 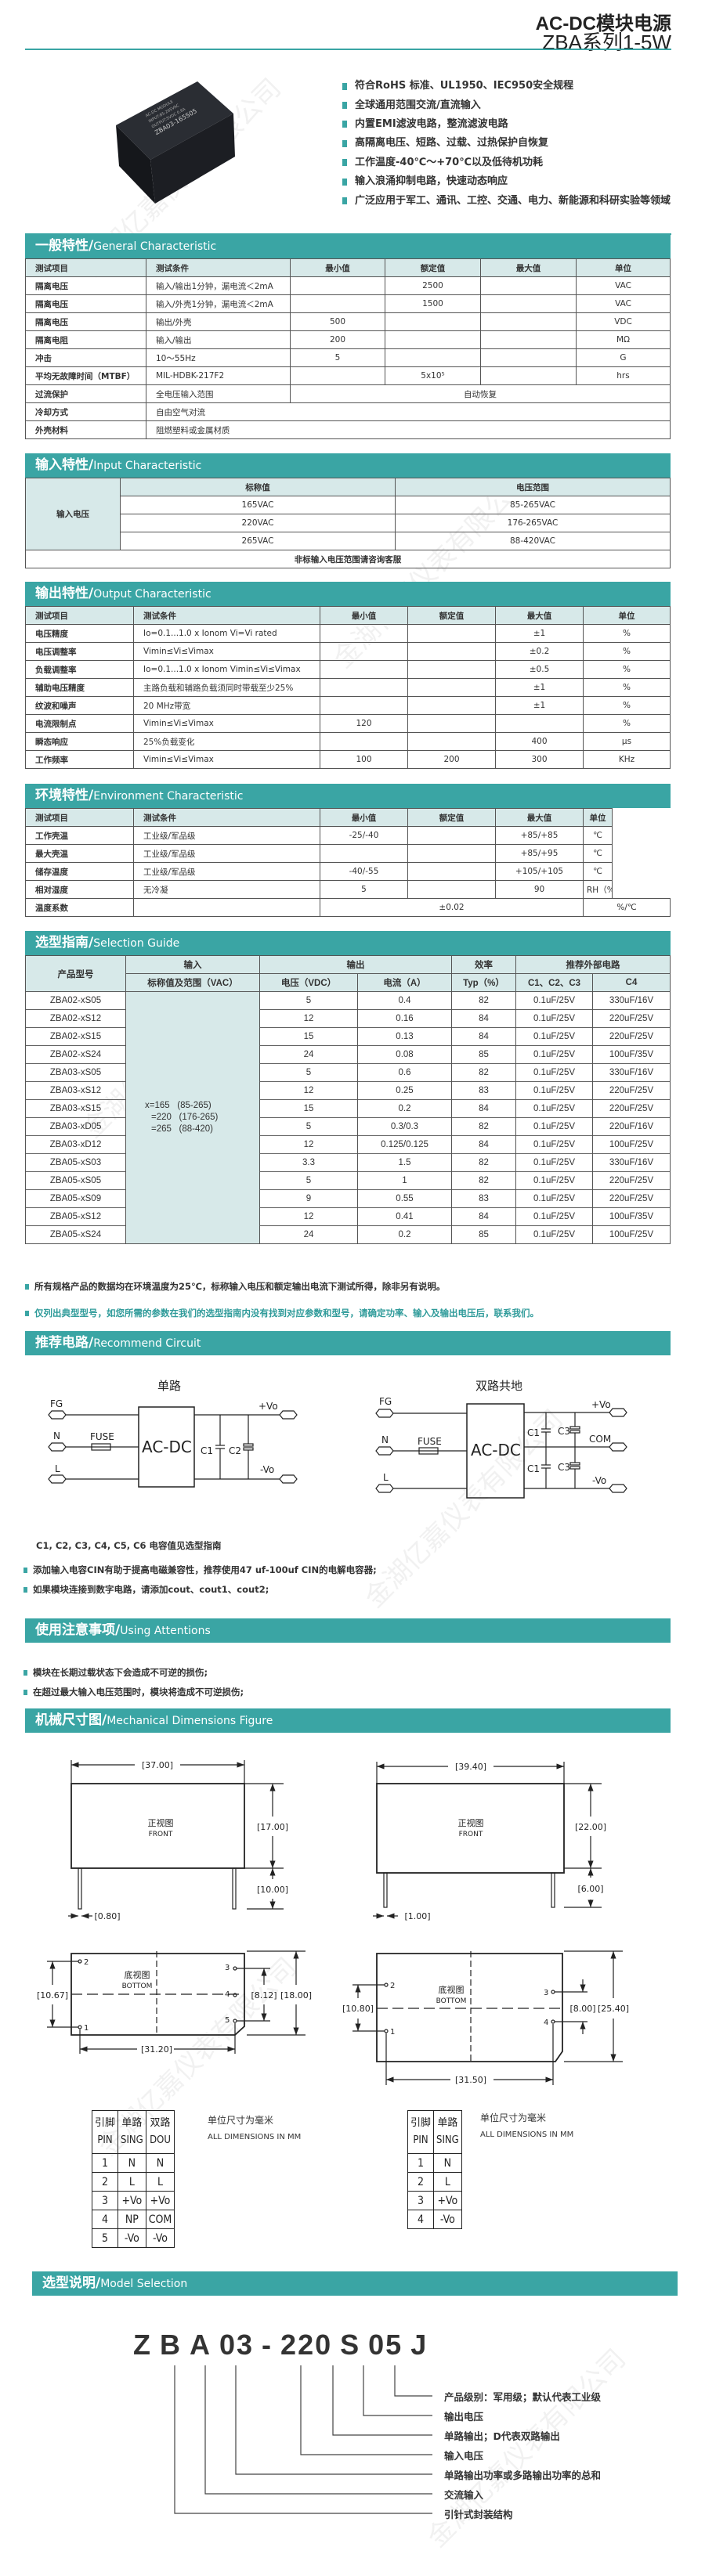 I want to click on column-header: 额定值, so click(x=433, y=267).